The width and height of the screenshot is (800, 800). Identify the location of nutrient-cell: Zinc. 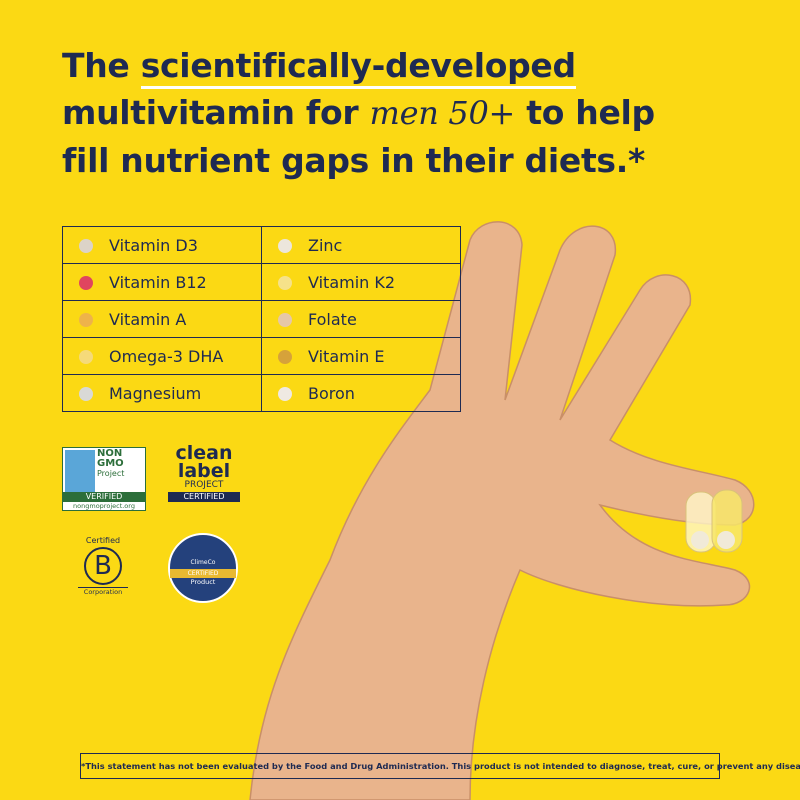
(361, 245).